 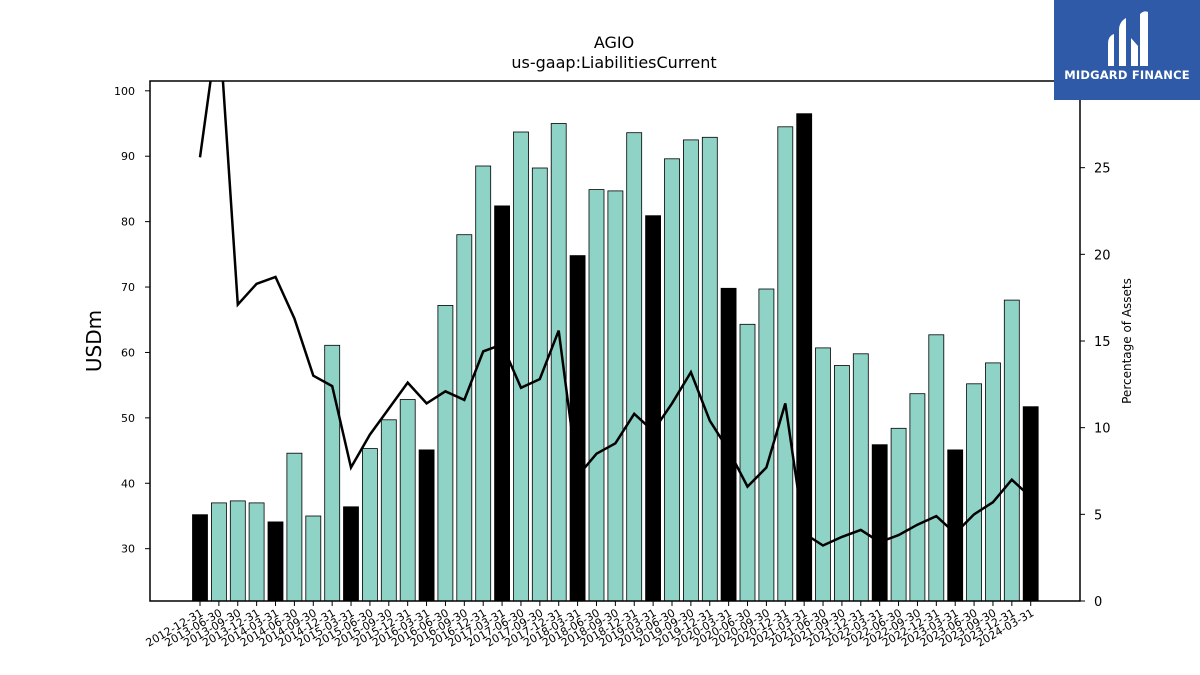 What do you see at coordinates (128, 287) in the screenshot?
I see `y-tick-label: 70` at bounding box center [128, 287].